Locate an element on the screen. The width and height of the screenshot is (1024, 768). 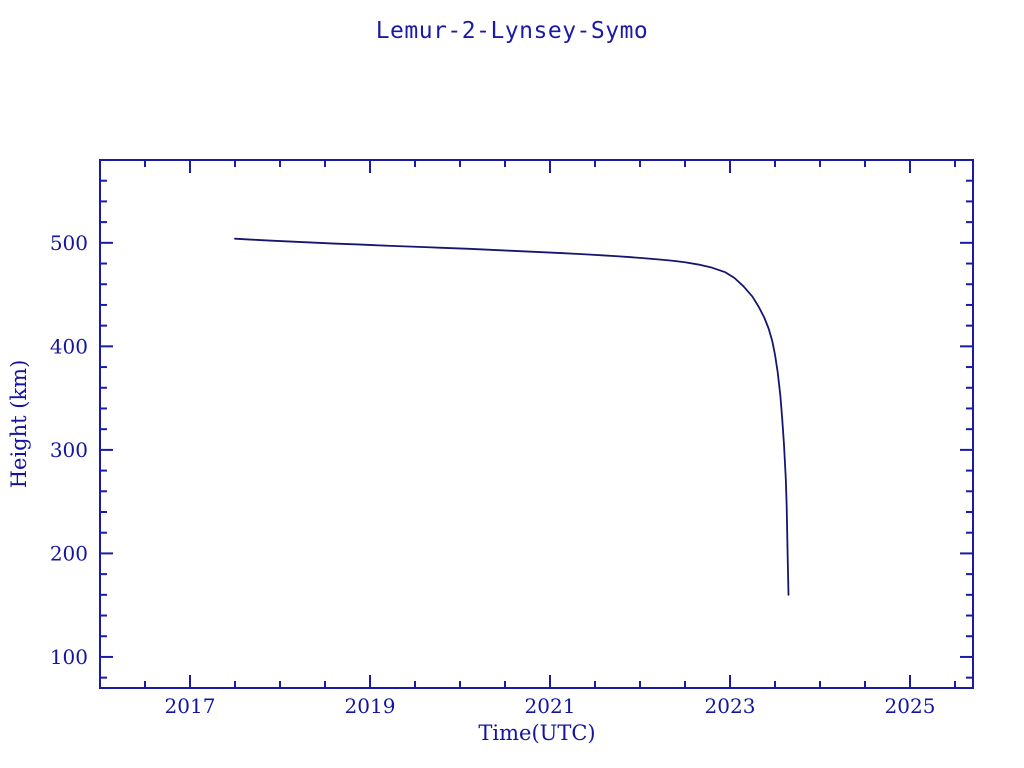
y-tick-label: 200 is located at coordinates (69, 553).